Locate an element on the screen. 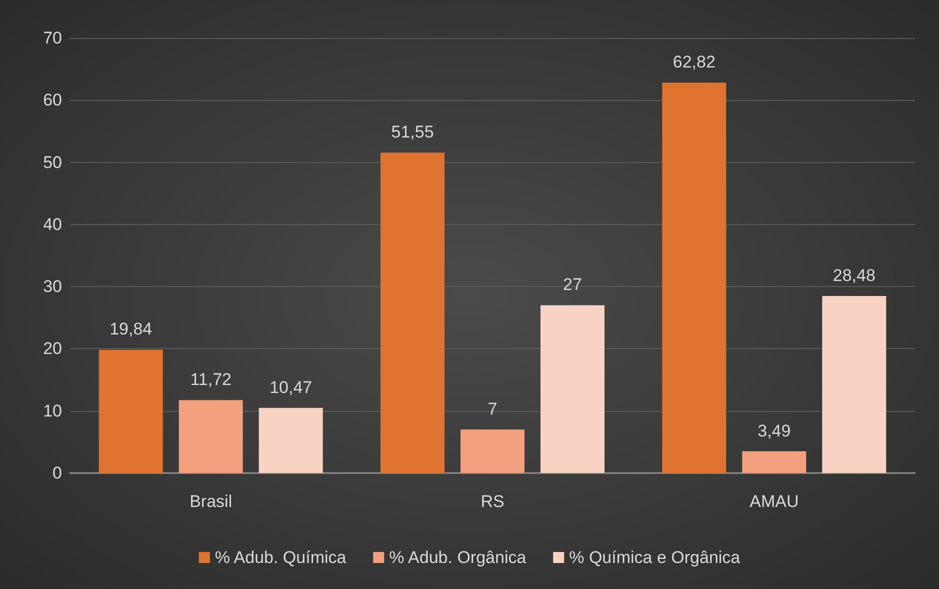  legend-label: % Adub. Química is located at coordinates (280, 557).